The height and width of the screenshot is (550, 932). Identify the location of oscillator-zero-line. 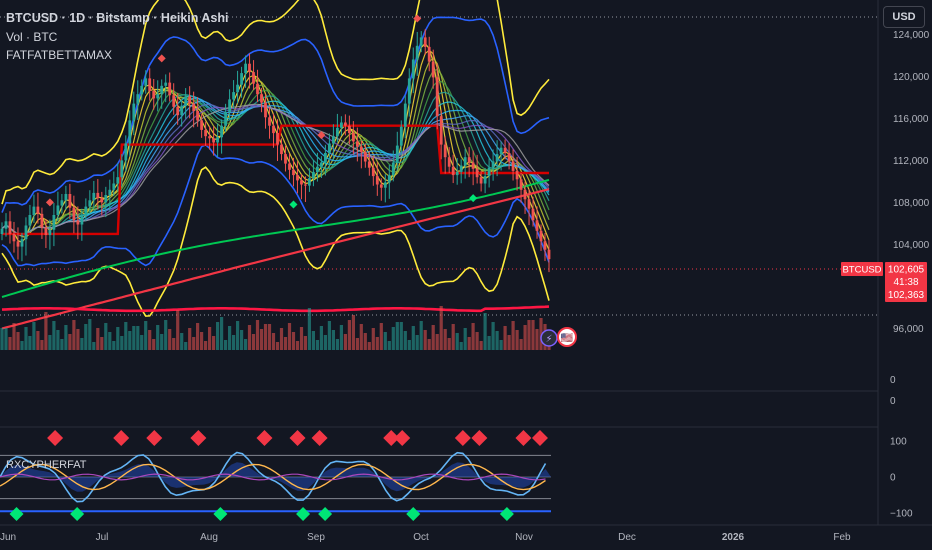
(273, 477).